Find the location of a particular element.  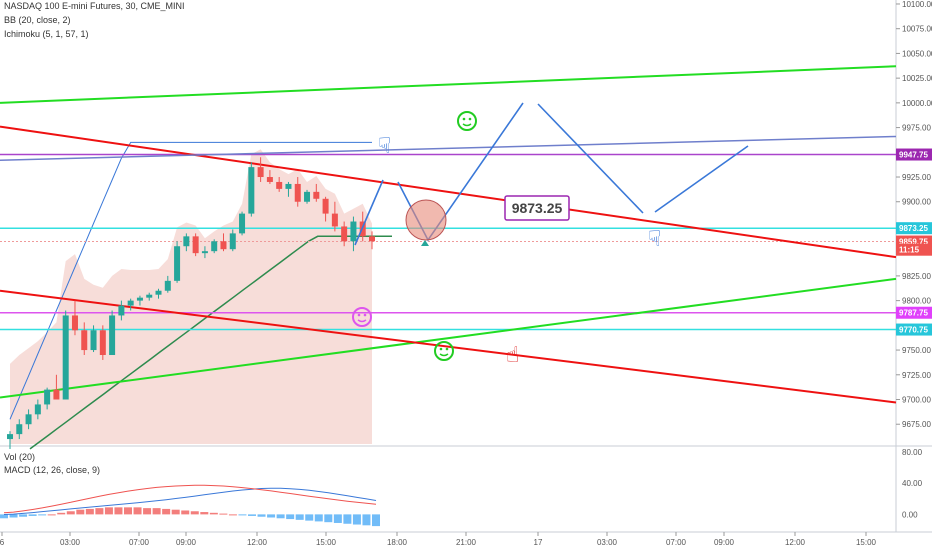

y-tick-label: 10050.00 is located at coordinates (917, 53).